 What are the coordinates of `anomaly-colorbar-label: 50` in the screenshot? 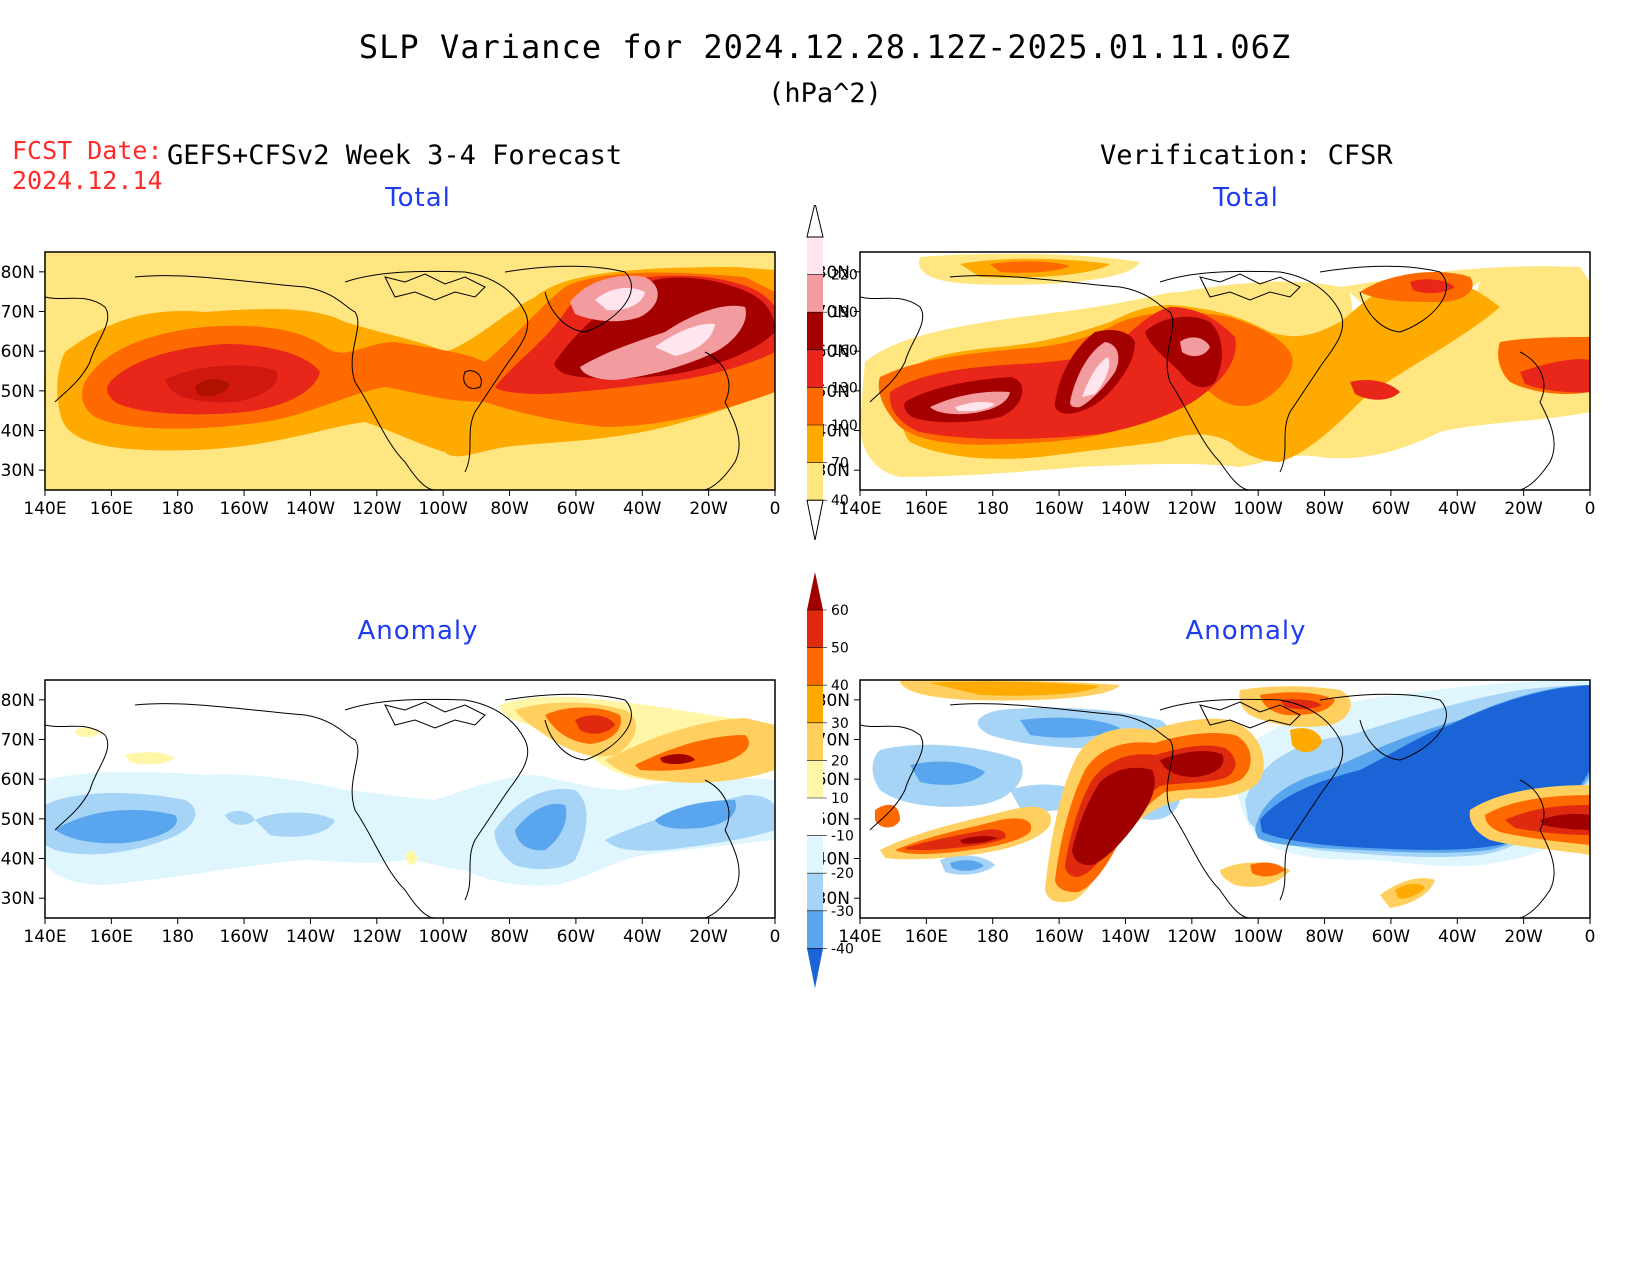 It's located at (840, 649).